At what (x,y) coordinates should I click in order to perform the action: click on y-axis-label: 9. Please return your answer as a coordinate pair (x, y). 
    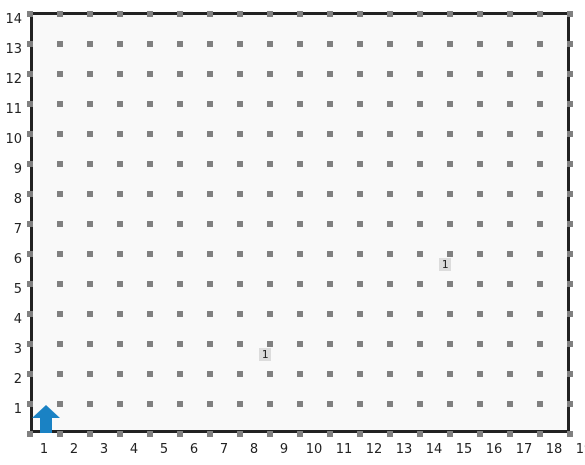
    Looking at the image, I should click on (17, 169).